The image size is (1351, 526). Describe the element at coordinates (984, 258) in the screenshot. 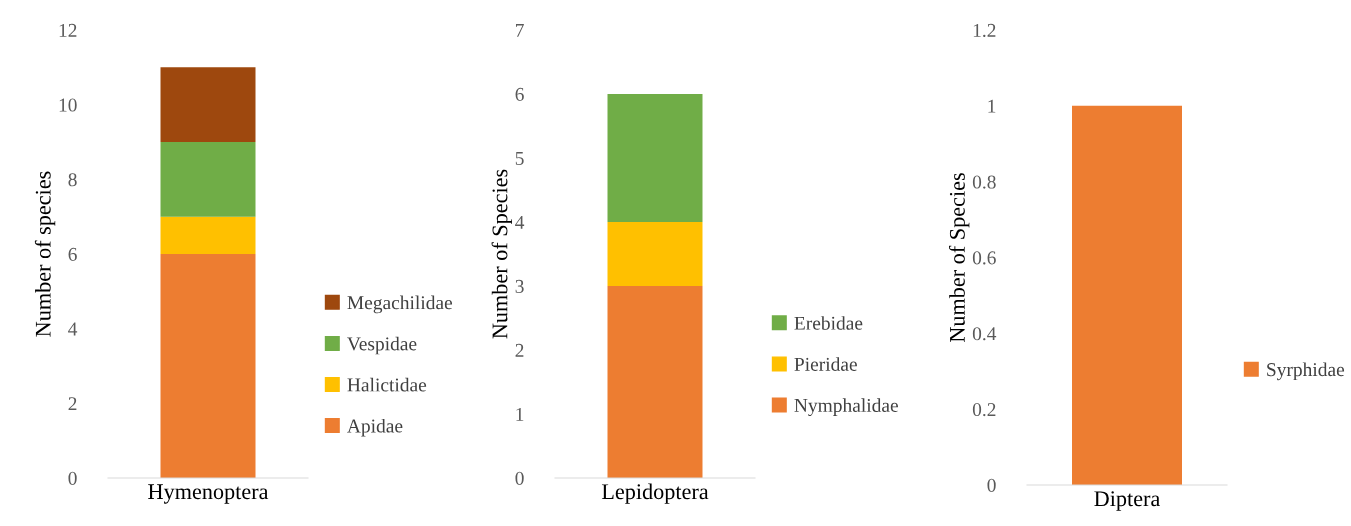

I see `y-tick-label: 0.6` at that location.